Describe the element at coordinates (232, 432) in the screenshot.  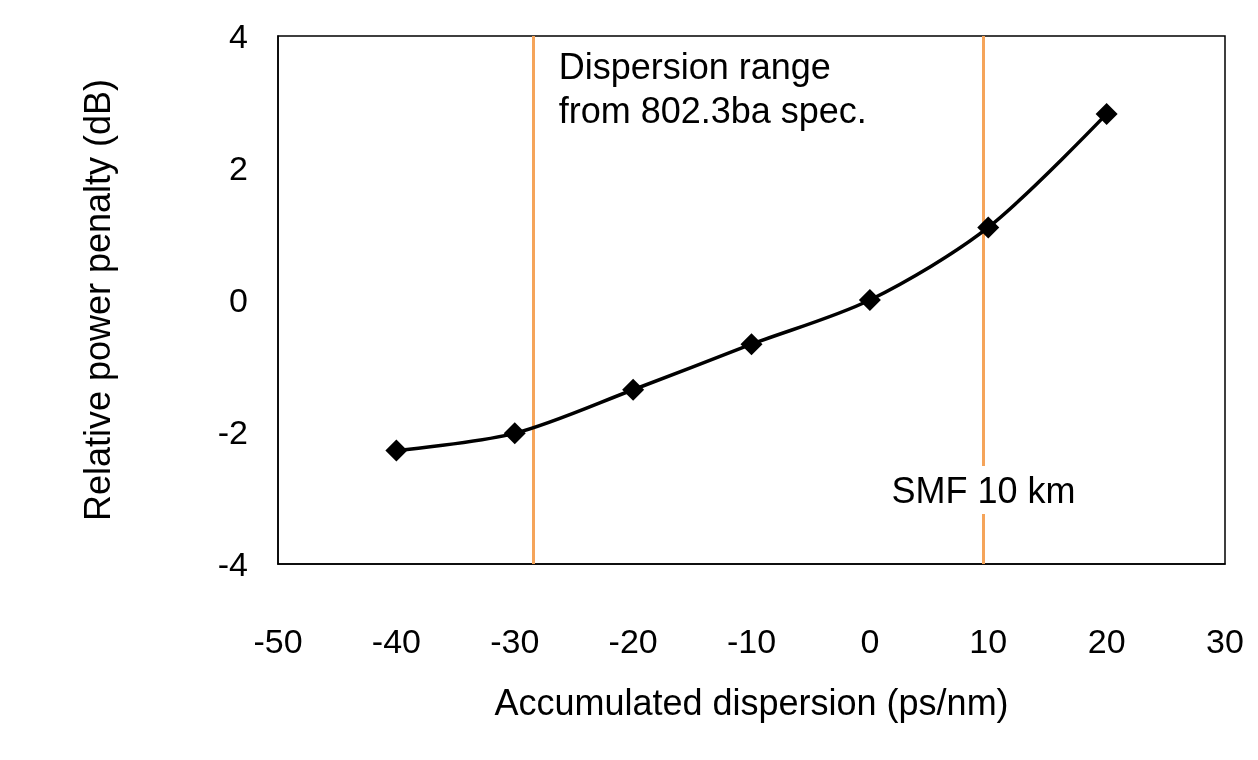
I see `y-tick-label: -2` at that location.